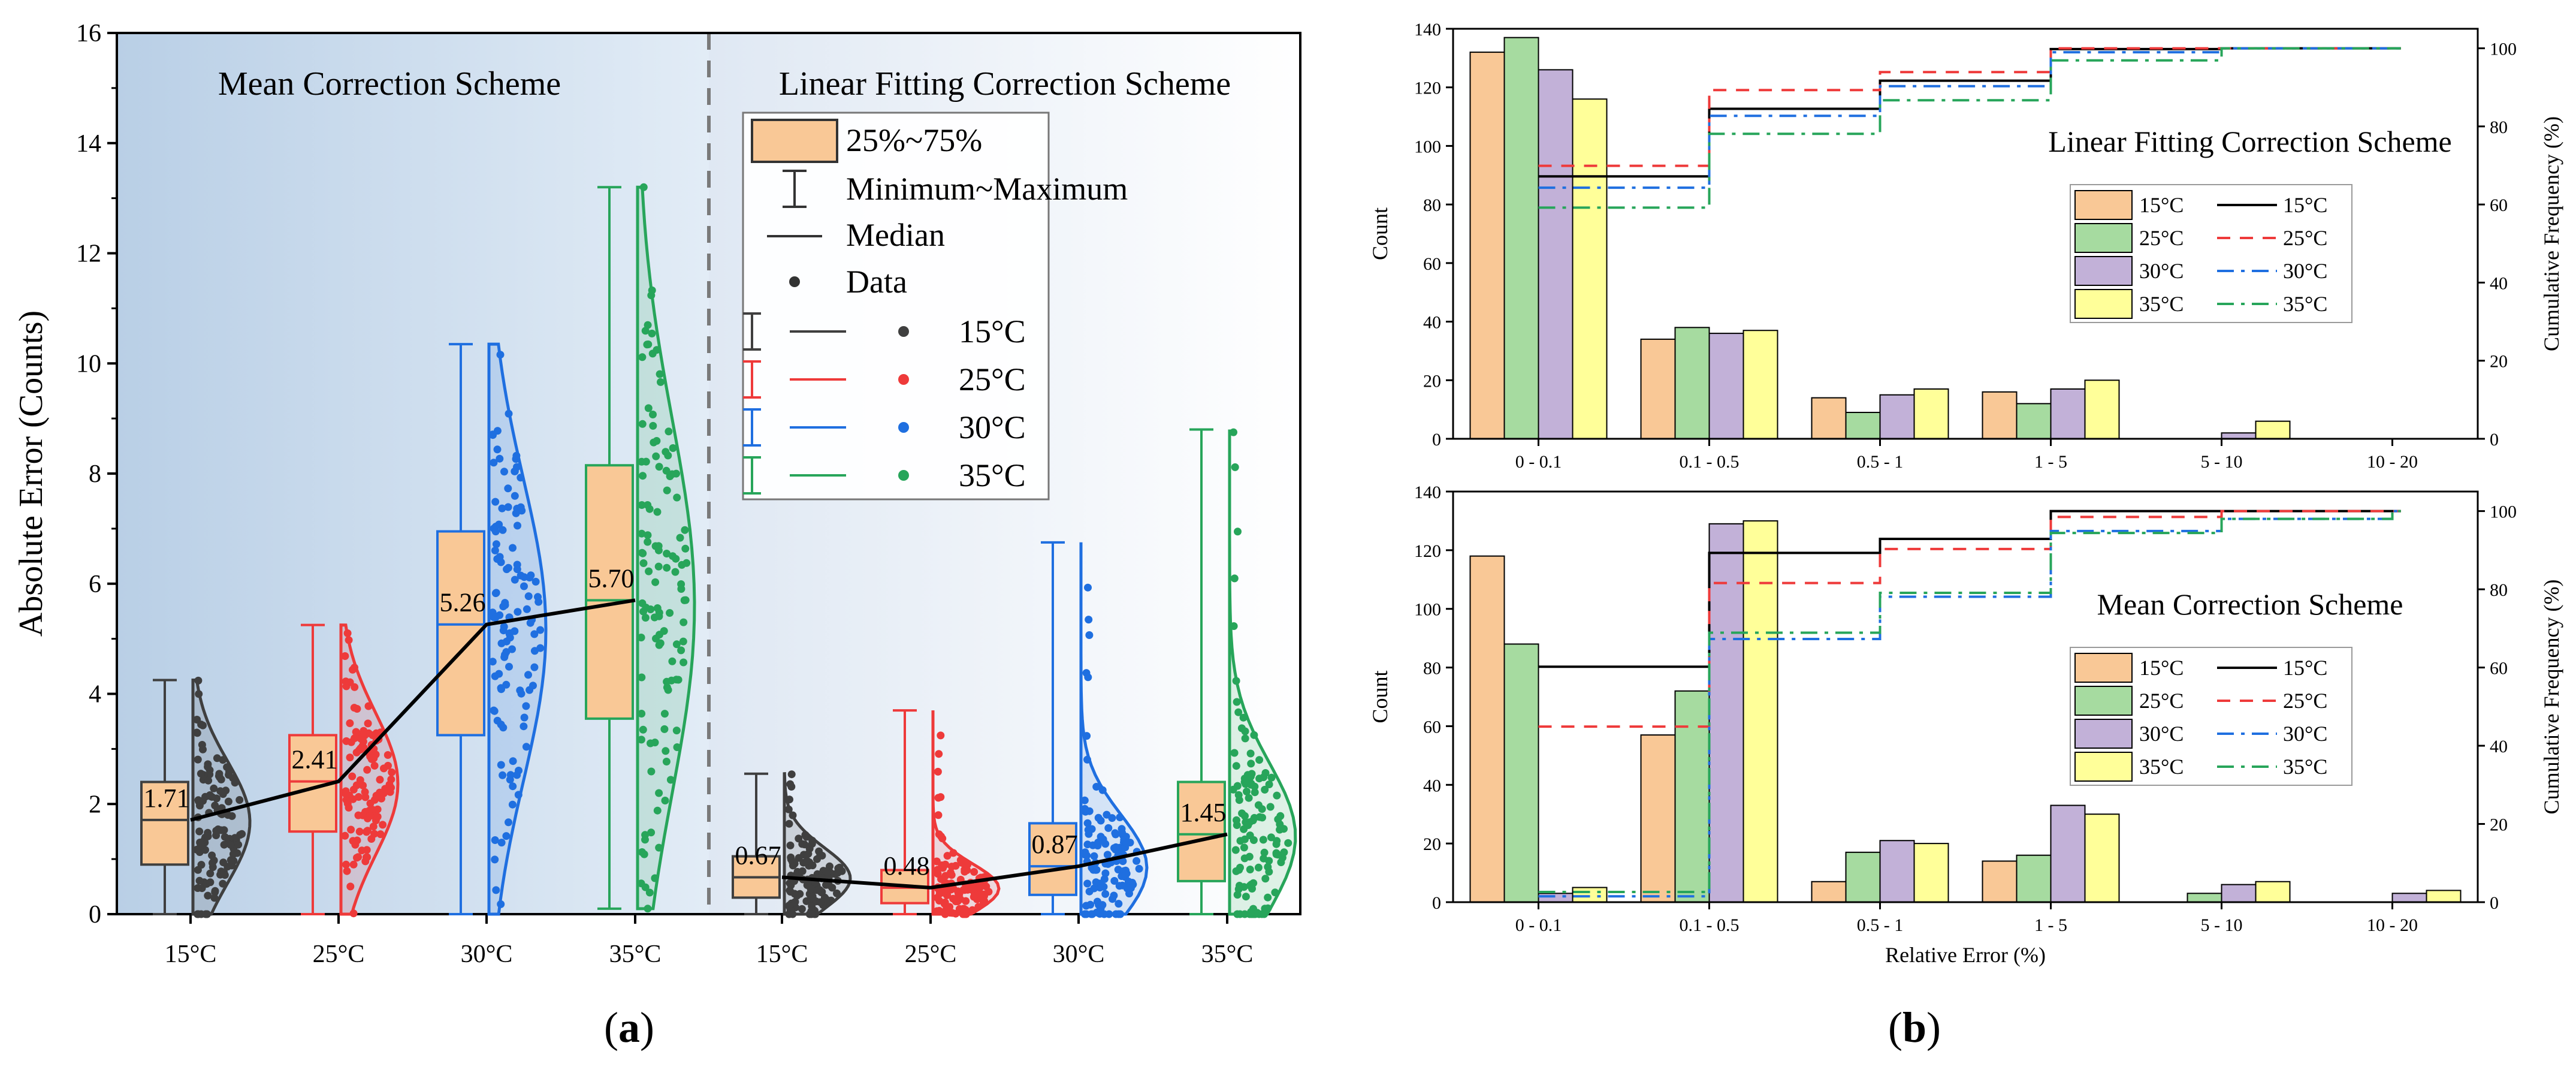  I want to click on caption-b: (b), so click(1915, 1027).